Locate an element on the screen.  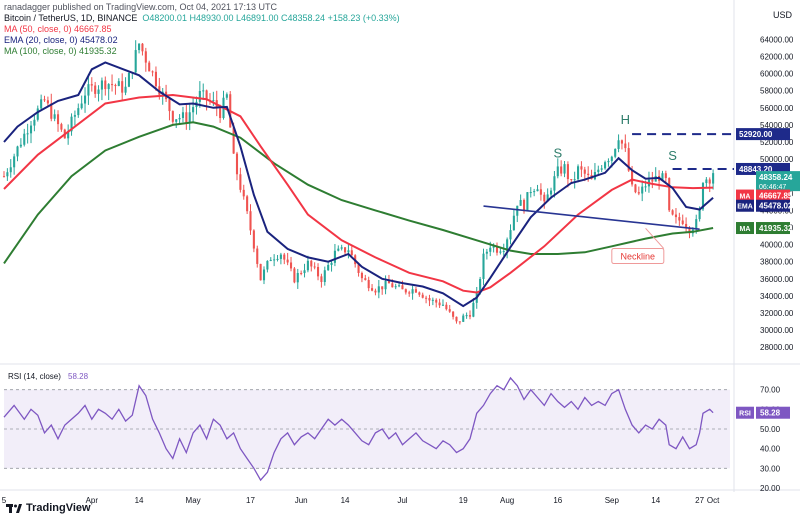
label-ma50-text: 46667.85 is located at coordinates (776, 196).